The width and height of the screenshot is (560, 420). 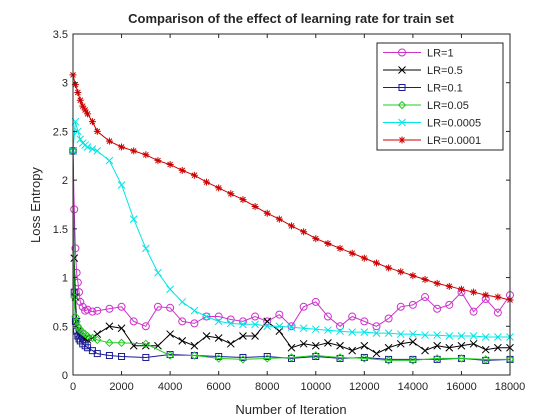 What do you see at coordinates (35, 205) in the screenshot?
I see `y-axis-label: Loss Entropy` at bounding box center [35, 205].